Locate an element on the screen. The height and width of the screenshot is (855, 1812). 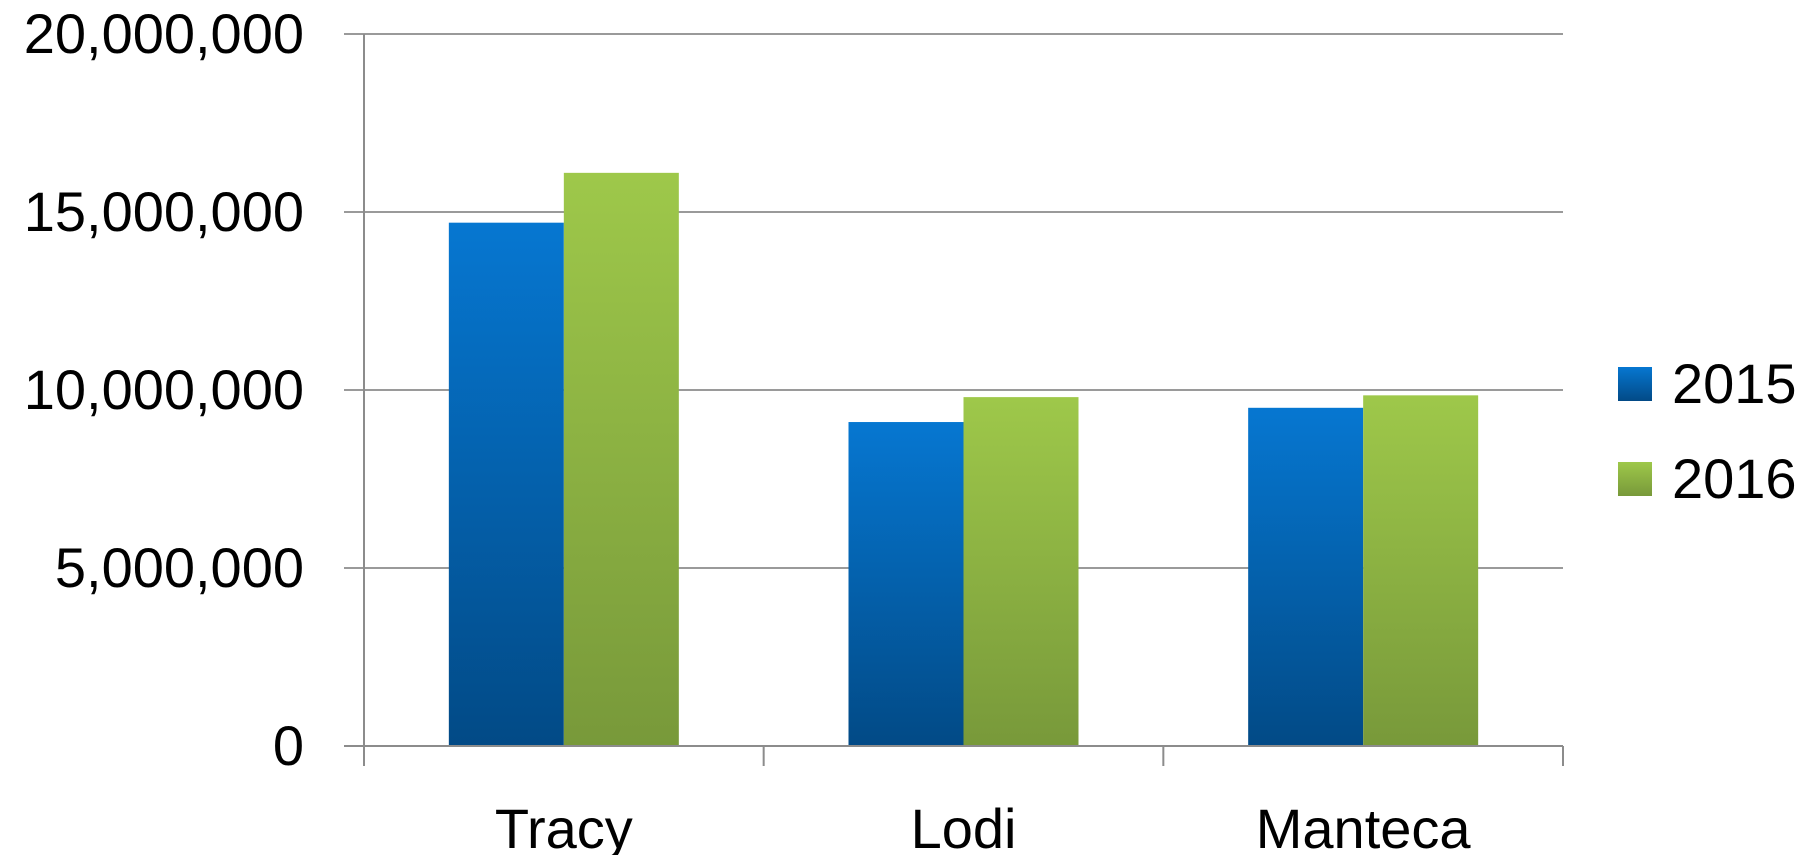
legend-label: 2015 is located at coordinates (1734, 383).